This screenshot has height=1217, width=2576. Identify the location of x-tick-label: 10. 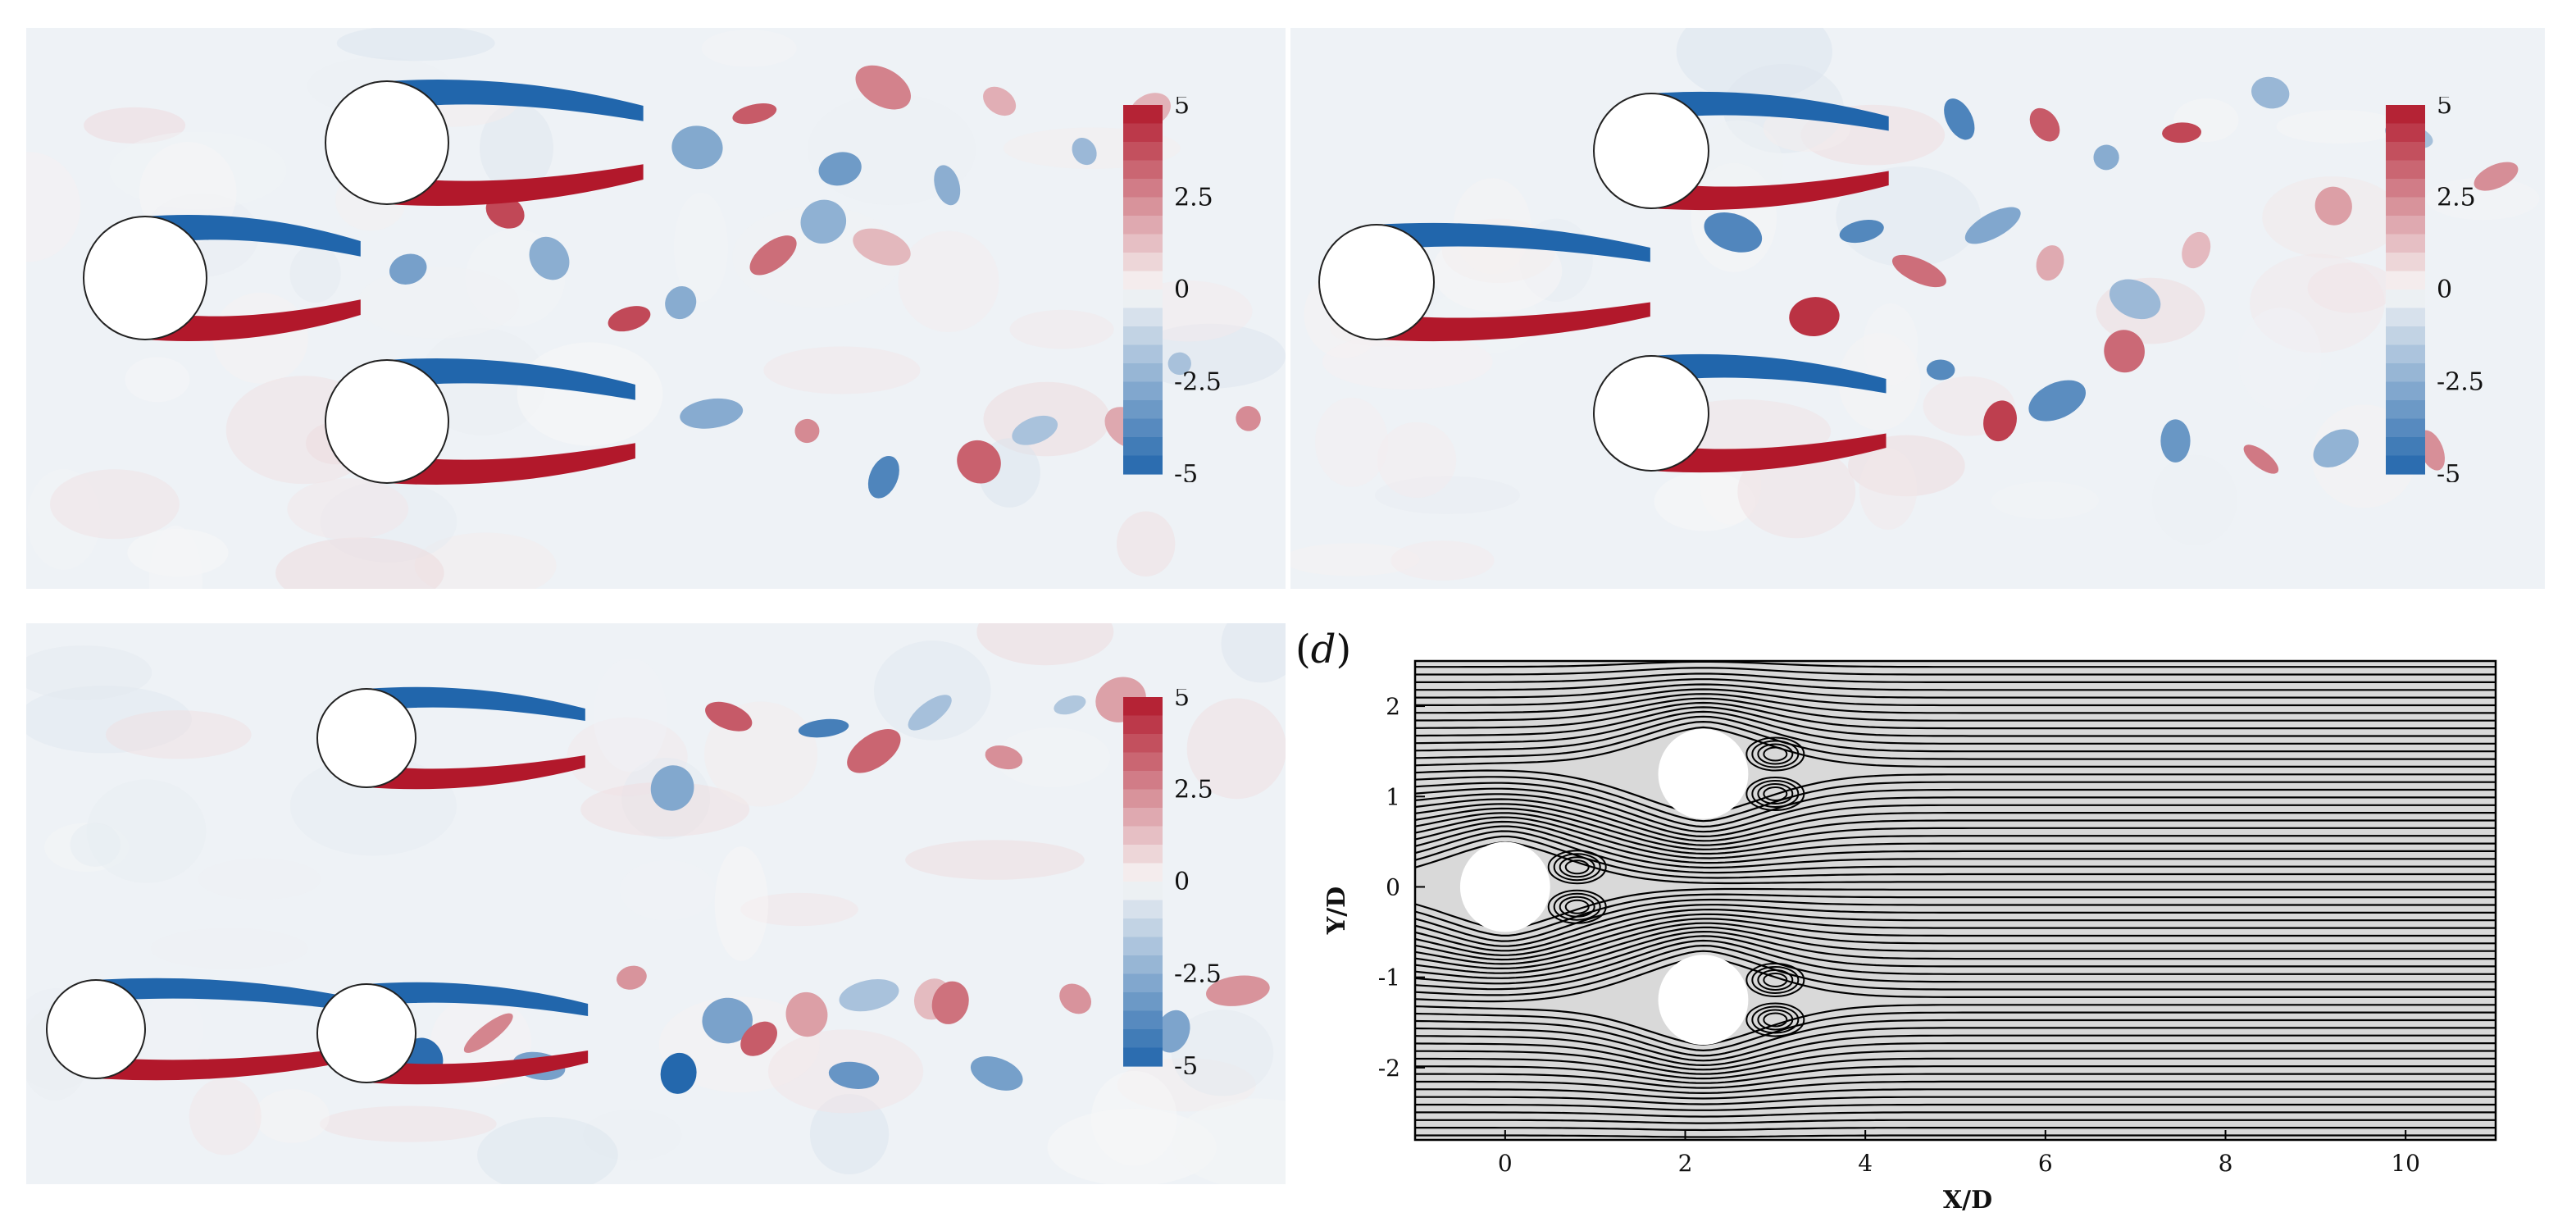
(2405, 1164).